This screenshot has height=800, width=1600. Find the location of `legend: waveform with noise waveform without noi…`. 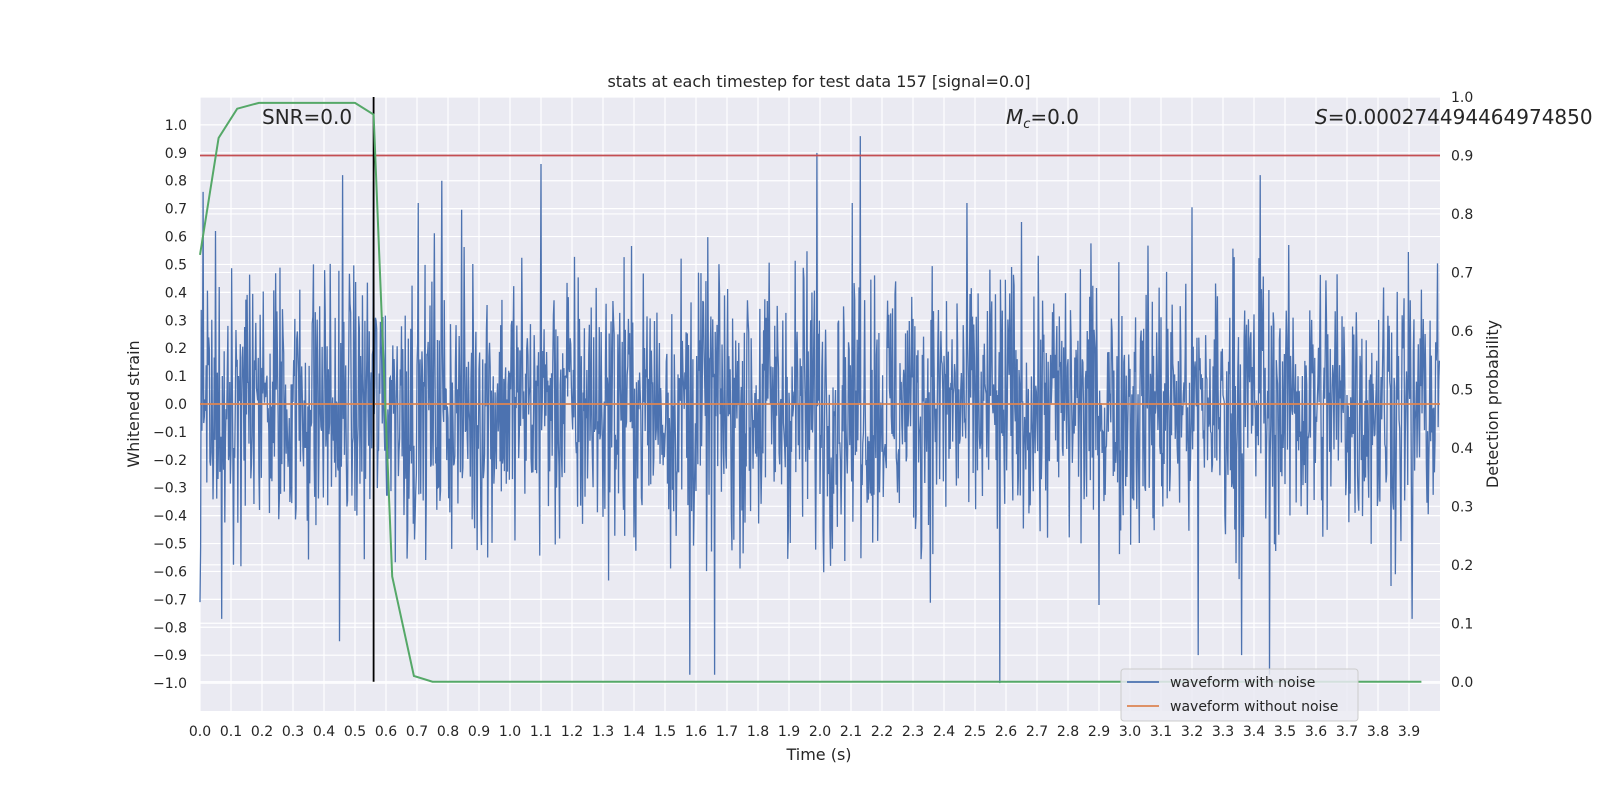

legend: waveform with noise waveform without noi… is located at coordinates (1239, 695).